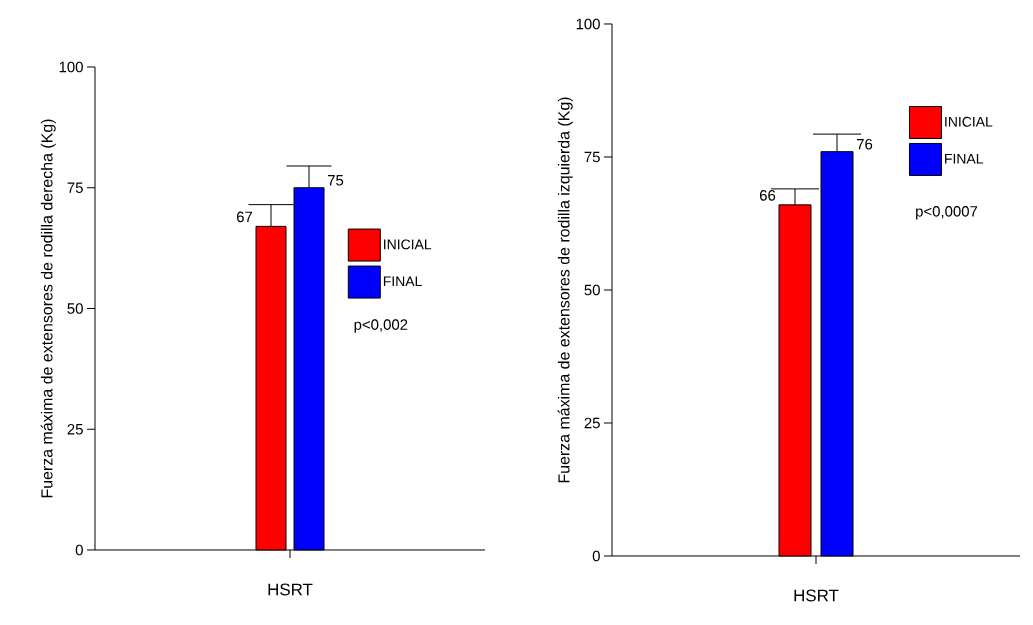 The image size is (1033, 625). I want to click on annotation: p<0,002, so click(381, 326).